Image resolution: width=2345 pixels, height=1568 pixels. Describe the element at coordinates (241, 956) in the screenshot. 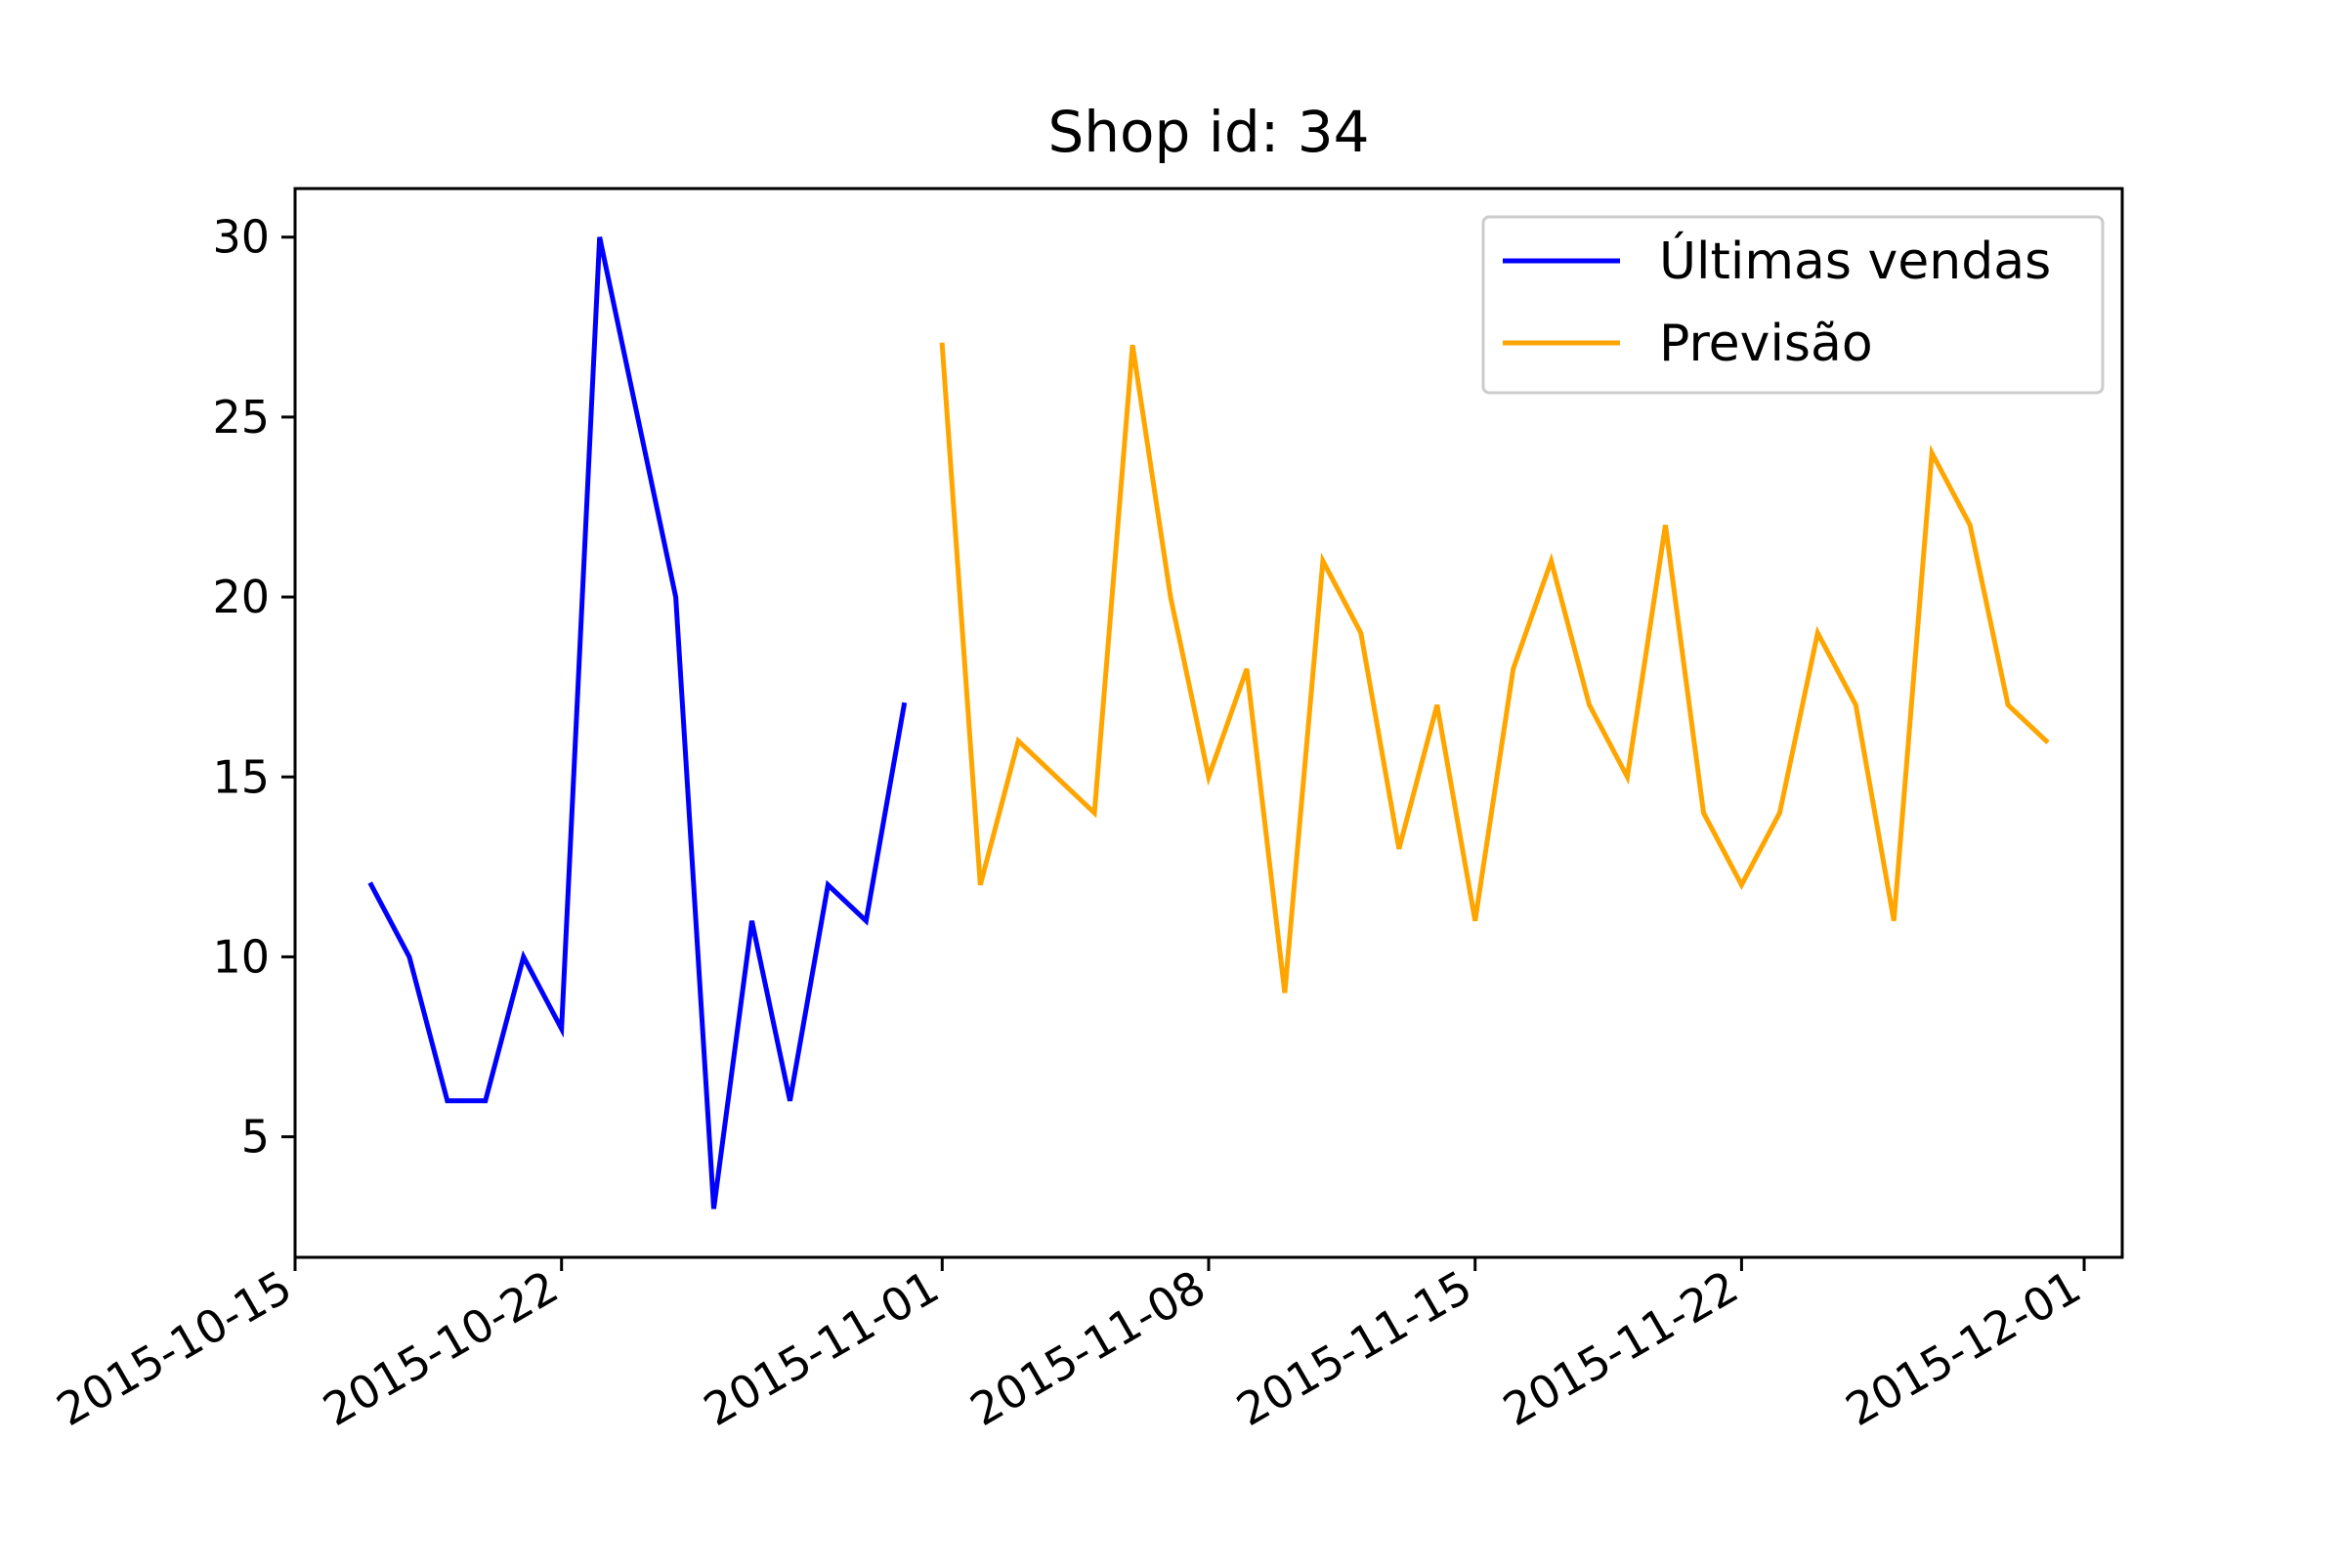

I see `y-tick-label: 10` at that location.